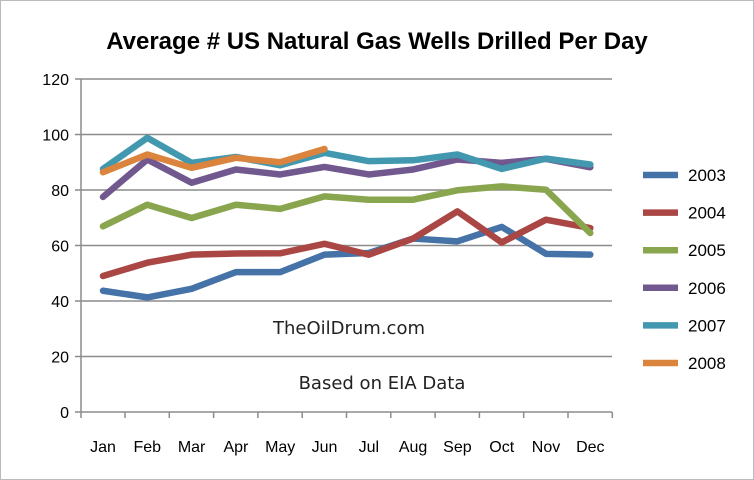  I want to click on legend-label-2004: 2004, so click(707, 213).